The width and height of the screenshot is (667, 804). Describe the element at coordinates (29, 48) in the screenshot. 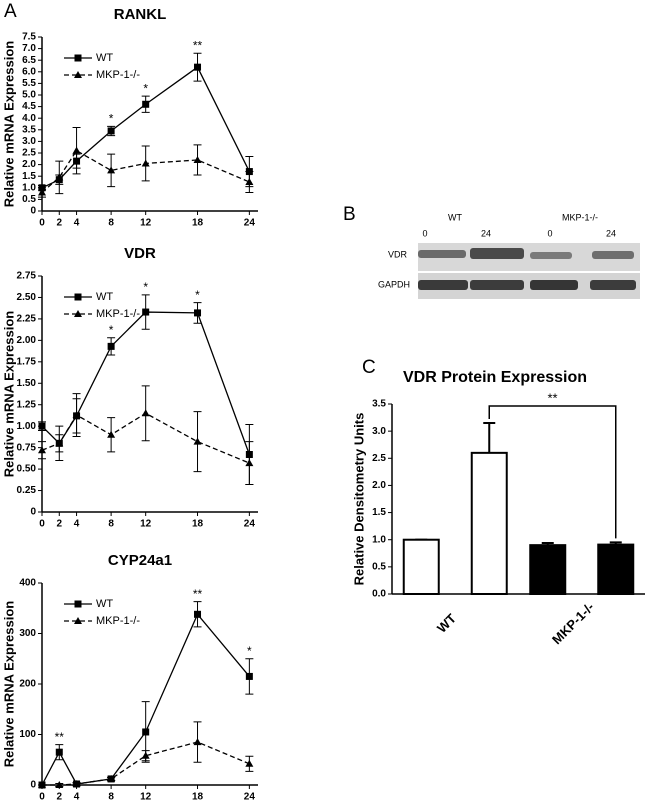

I see `y-tick-label: 7.0` at that location.